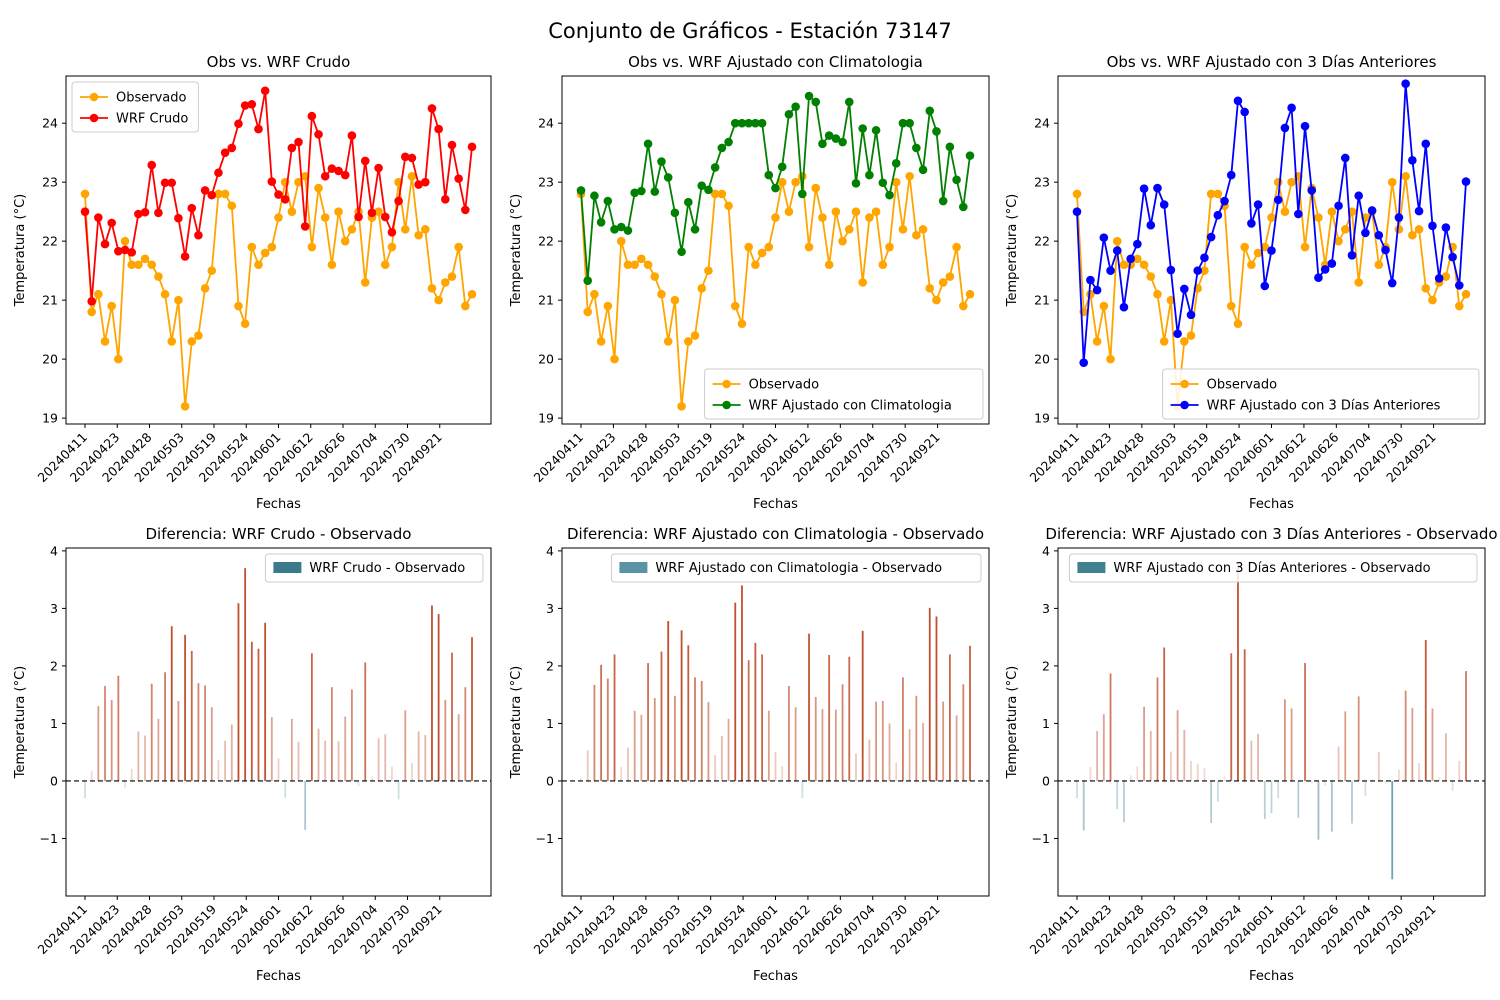 The height and width of the screenshot is (1000, 1500). What do you see at coordinates (1042, 241) in the screenshot?
I see `y-tick-label: 22` at bounding box center [1042, 241].